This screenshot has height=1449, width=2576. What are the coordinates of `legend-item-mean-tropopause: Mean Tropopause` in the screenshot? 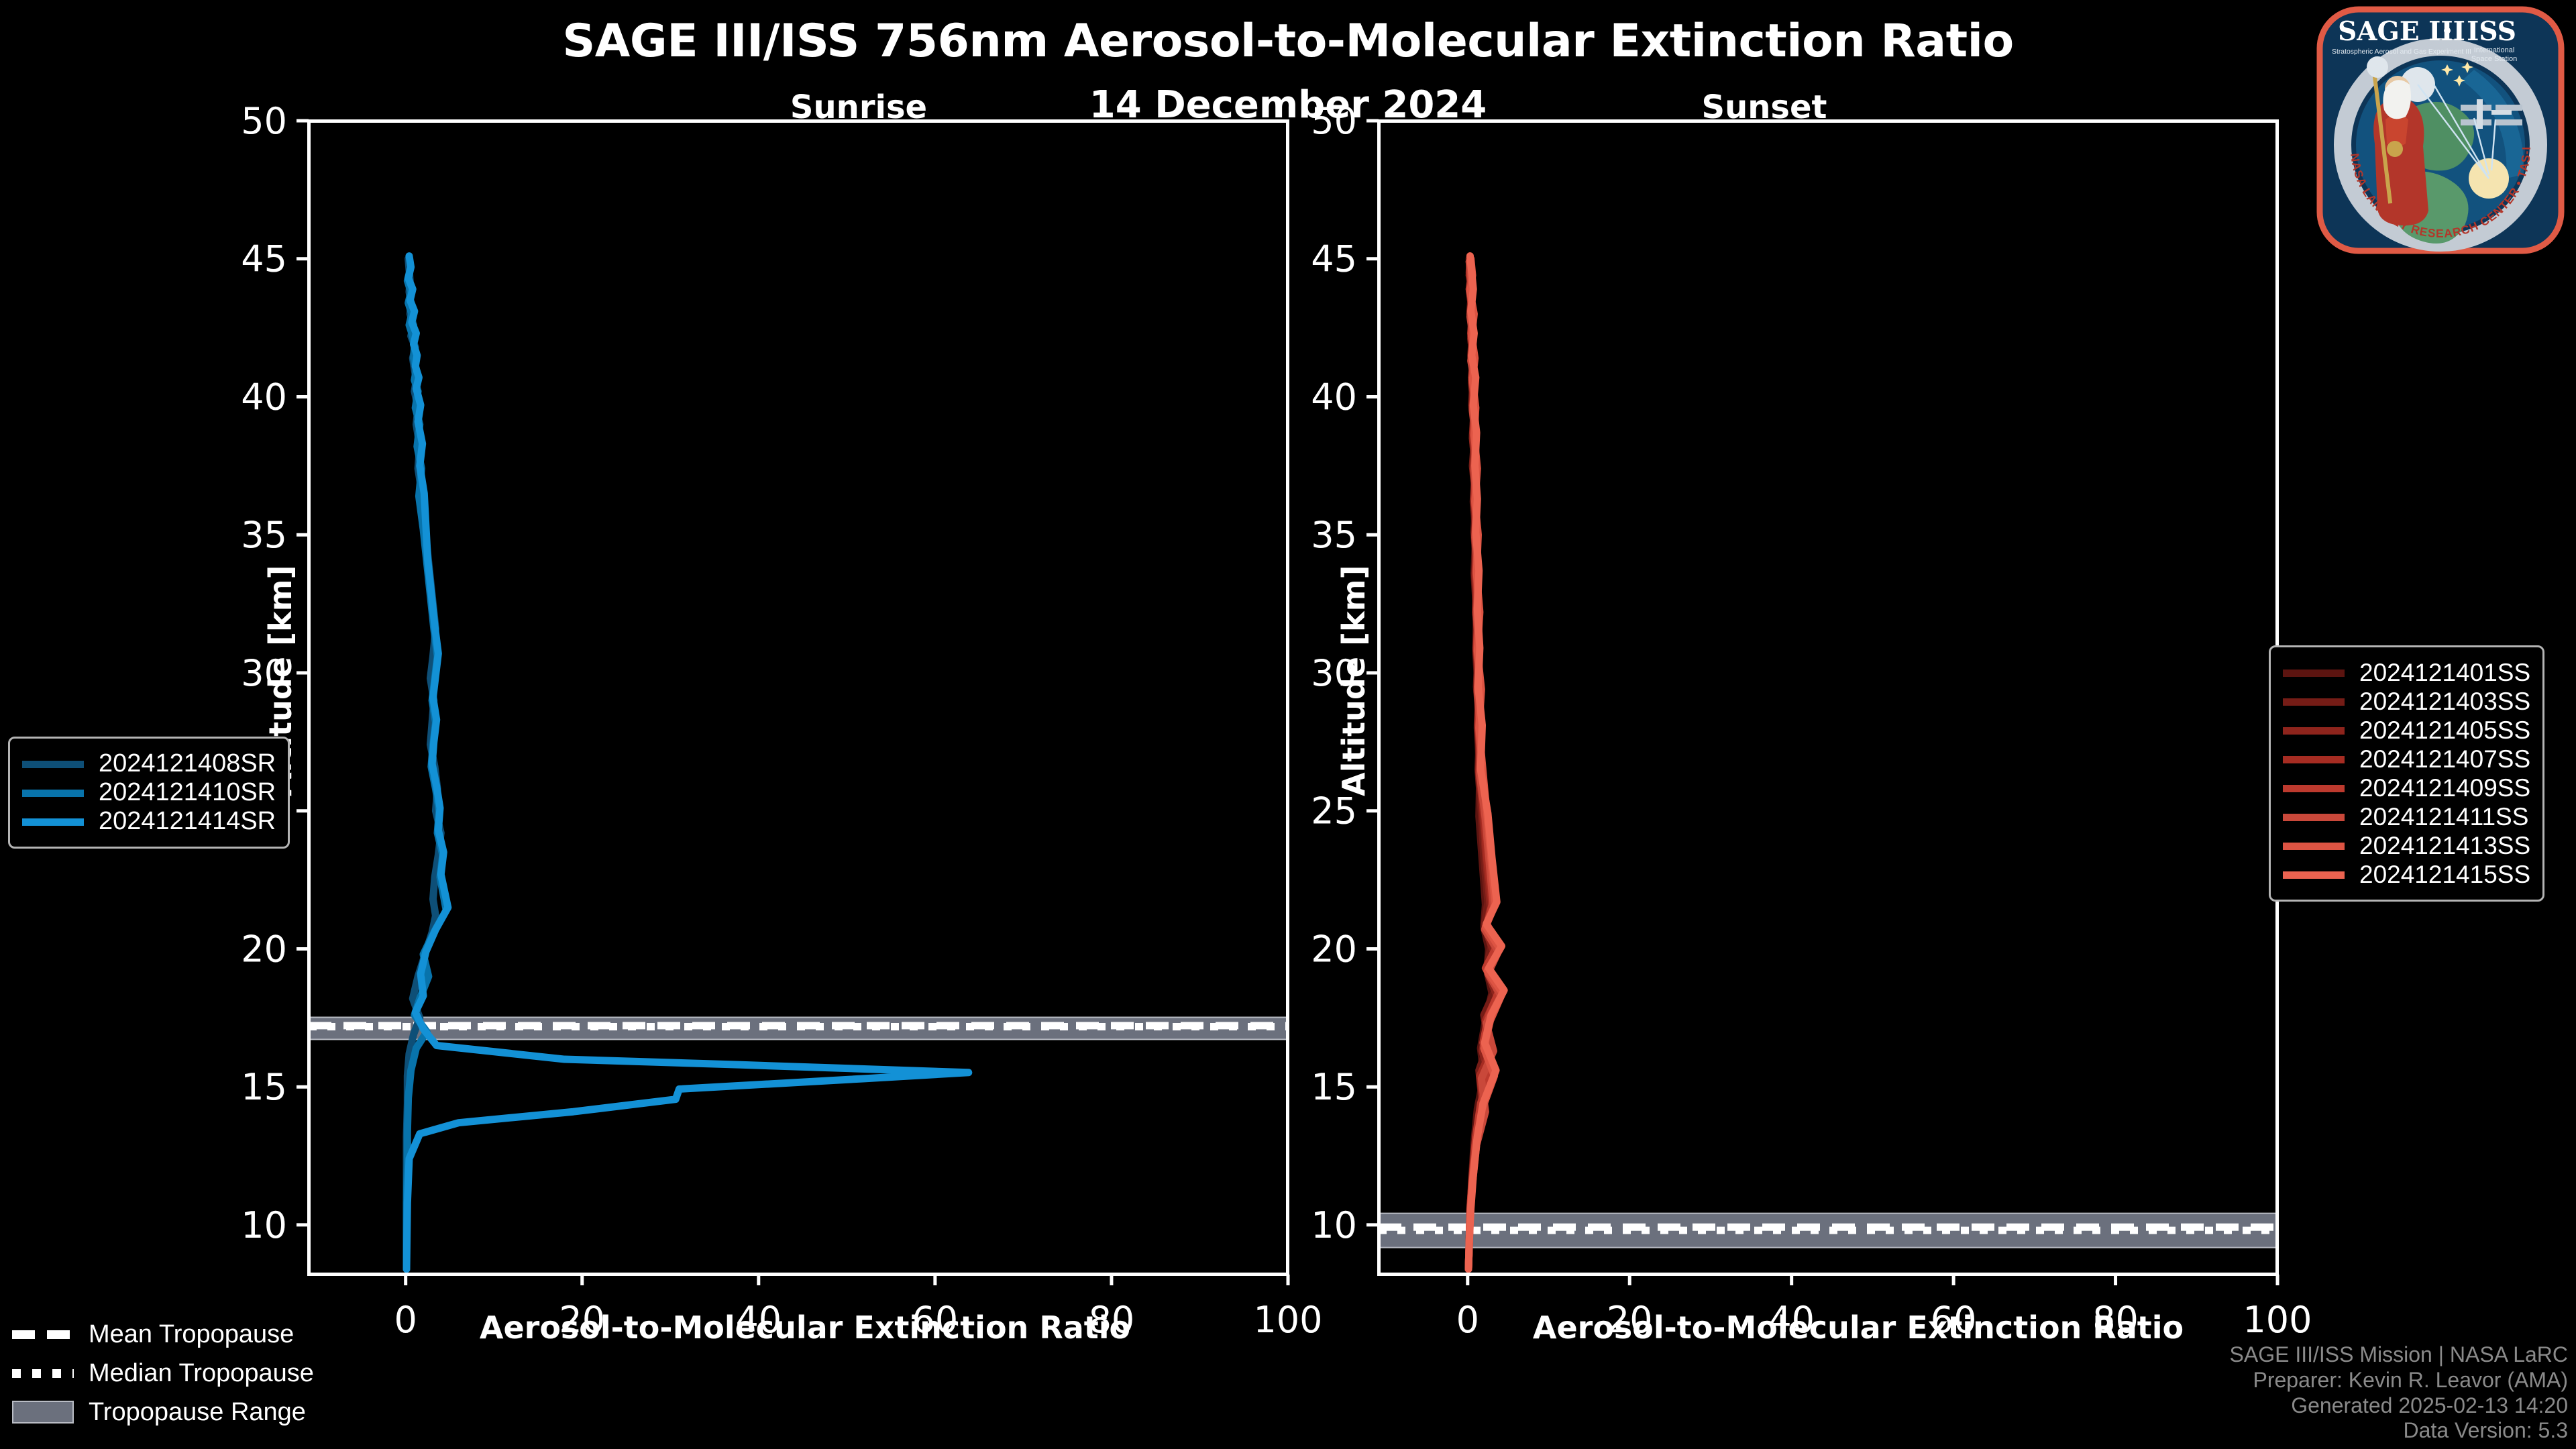 It's located at (163, 1334).